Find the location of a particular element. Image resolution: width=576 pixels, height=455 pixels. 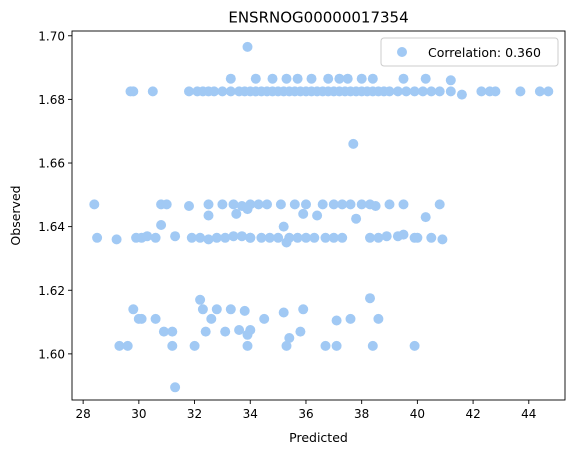

legend: Correlation: 0.360 is located at coordinates (469, 52).